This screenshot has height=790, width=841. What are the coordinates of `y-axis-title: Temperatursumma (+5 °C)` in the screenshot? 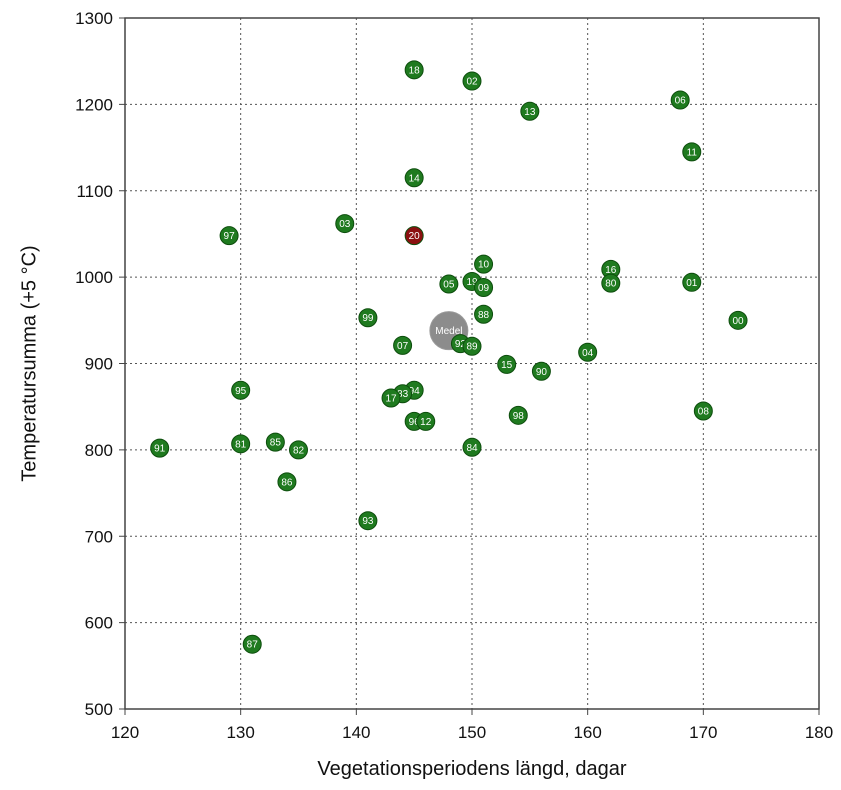 It's located at (29, 363).